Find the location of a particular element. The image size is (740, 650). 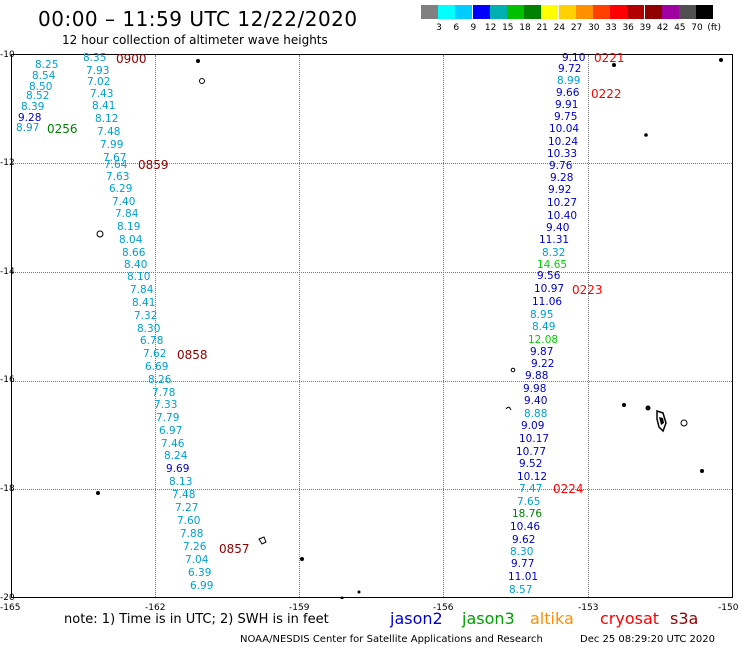

legend-label: 30 is located at coordinates (594, 28).